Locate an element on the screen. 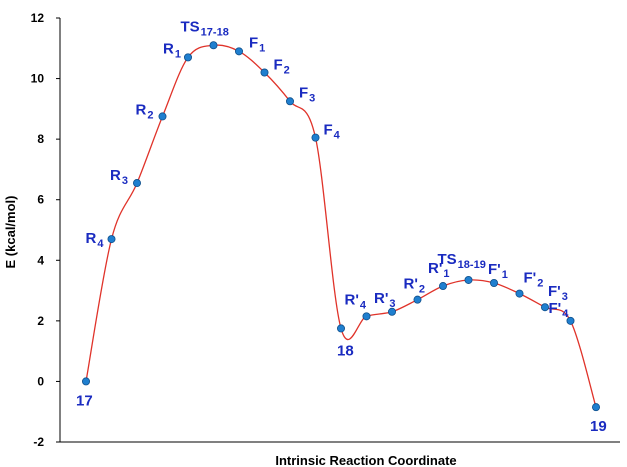 The image size is (627, 467). point-label: F3 is located at coordinates (307, 94).